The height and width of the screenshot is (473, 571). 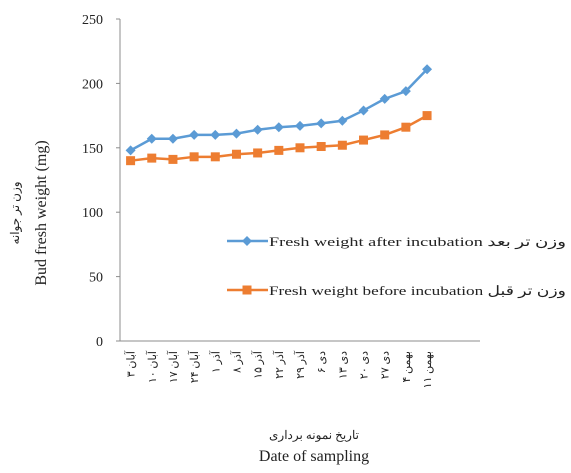 What do you see at coordinates (279, 364) in the screenshot?
I see `x-tick-label: ۲۲ آذر` at bounding box center [279, 364].